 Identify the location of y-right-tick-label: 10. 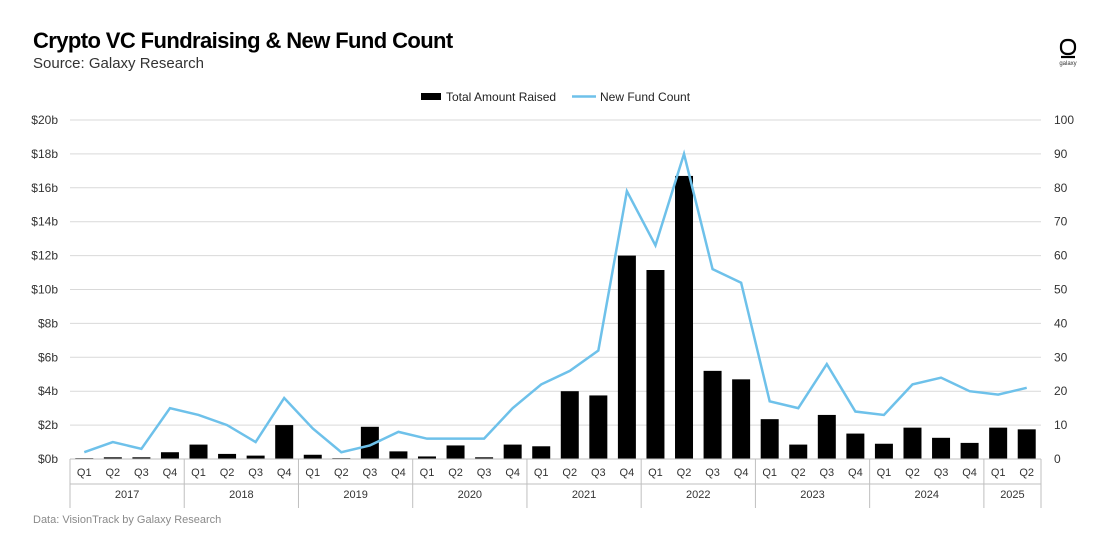
(1061, 425).